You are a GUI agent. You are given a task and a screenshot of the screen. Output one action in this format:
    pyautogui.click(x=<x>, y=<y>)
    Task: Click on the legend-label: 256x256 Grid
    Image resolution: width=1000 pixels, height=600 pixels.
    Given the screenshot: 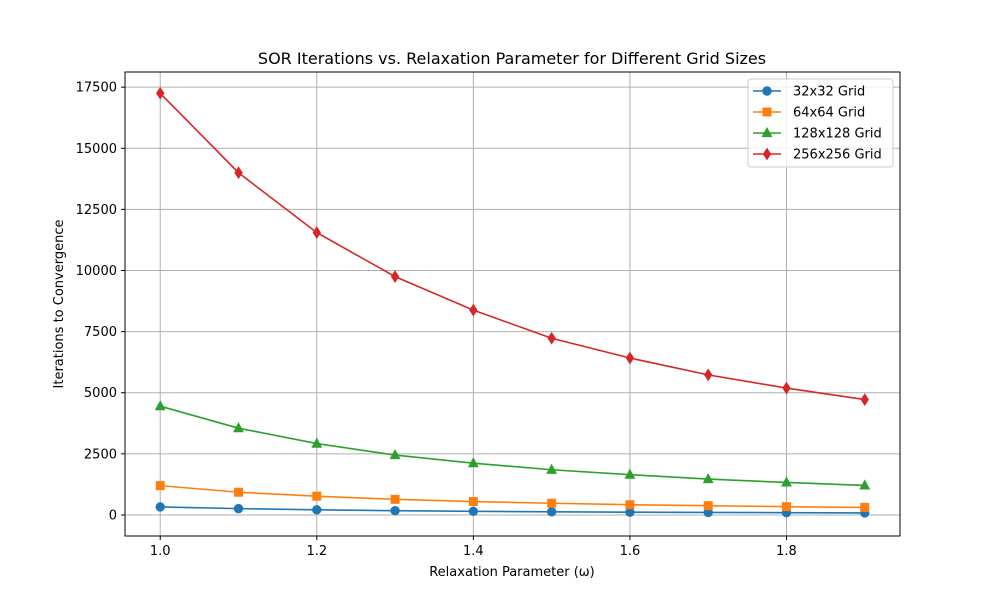 What is the action you would take?
    pyautogui.click(x=837, y=155)
    